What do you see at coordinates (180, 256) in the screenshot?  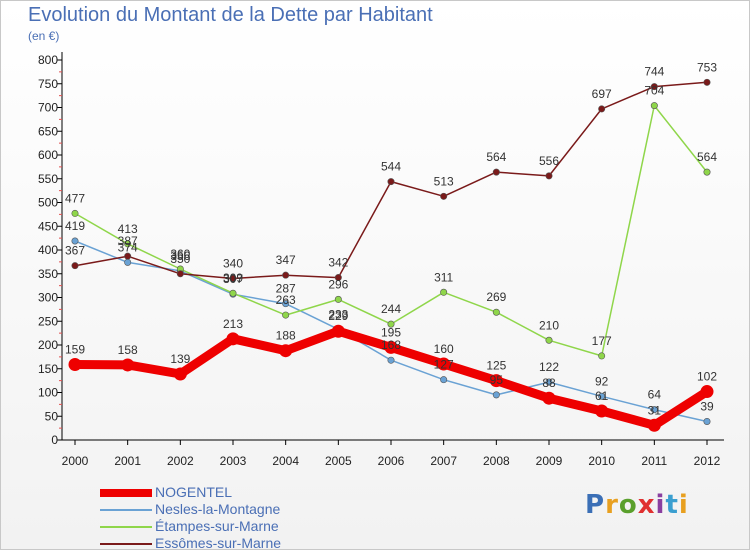 I see `data-label-1: 356` at bounding box center [180, 256].